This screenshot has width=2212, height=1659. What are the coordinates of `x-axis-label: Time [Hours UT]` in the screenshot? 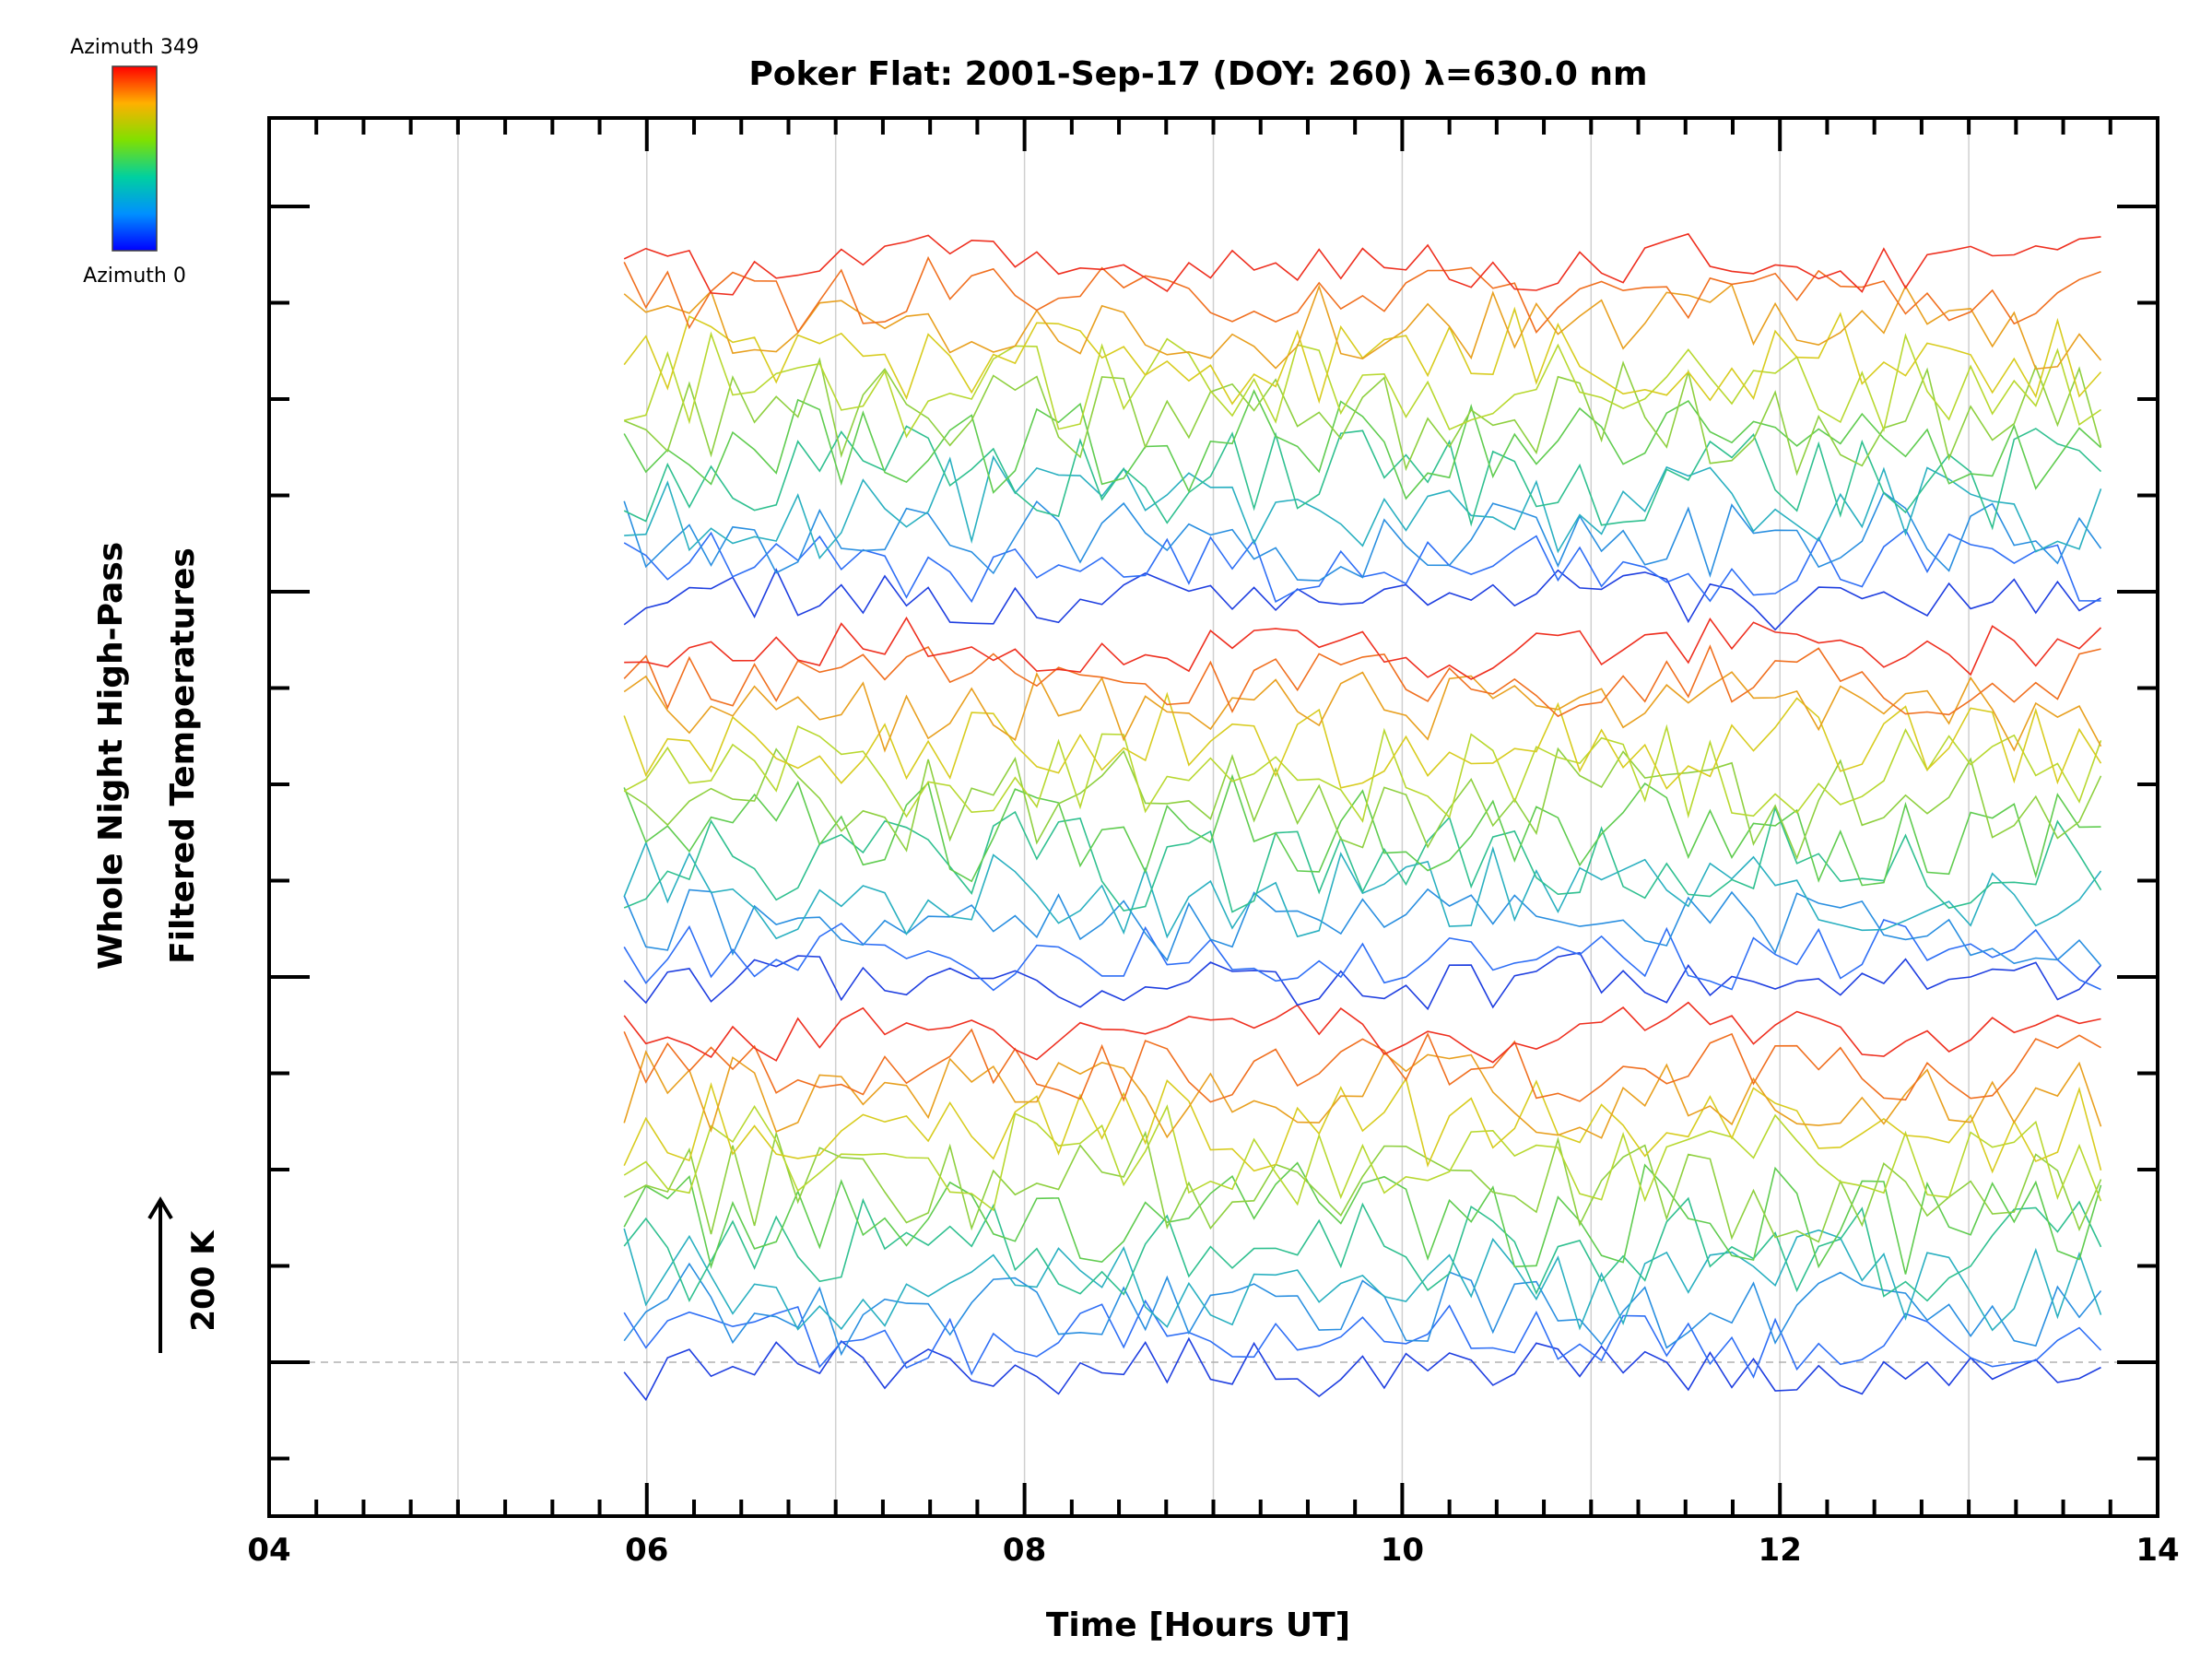 It's located at (1198, 1625).